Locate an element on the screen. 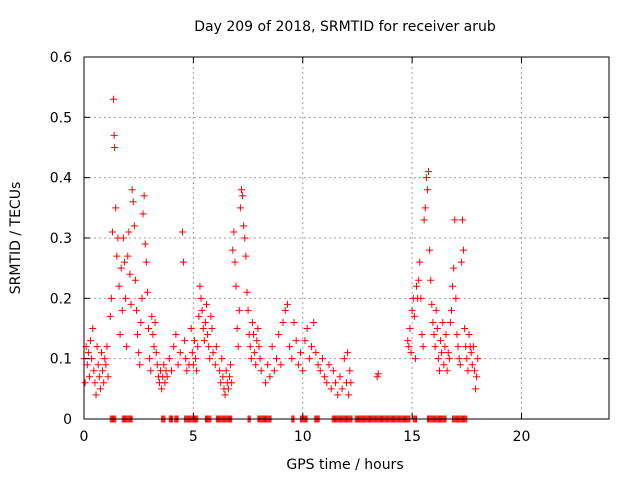 The image size is (640, 480). y-tick-label: 0.3 is located at coordinates (61, 239).